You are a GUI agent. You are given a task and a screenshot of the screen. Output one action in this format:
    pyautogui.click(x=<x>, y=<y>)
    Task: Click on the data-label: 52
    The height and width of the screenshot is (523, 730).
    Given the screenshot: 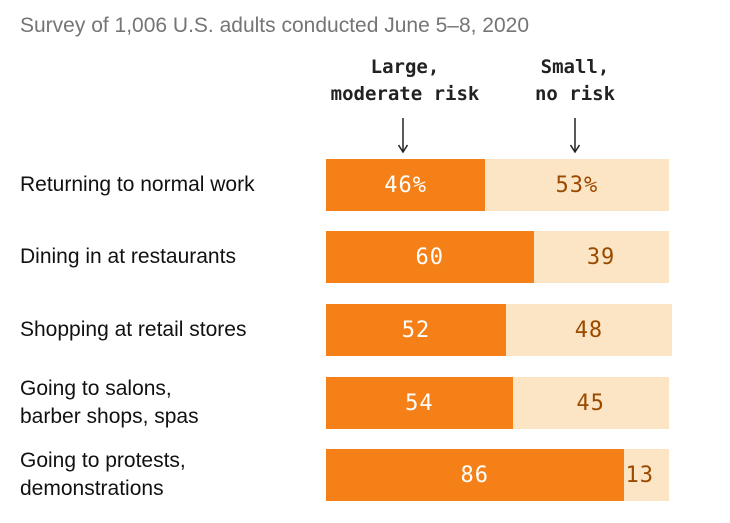 What is the action you would take?
    pyautogui.click(x=416, y=330)
    